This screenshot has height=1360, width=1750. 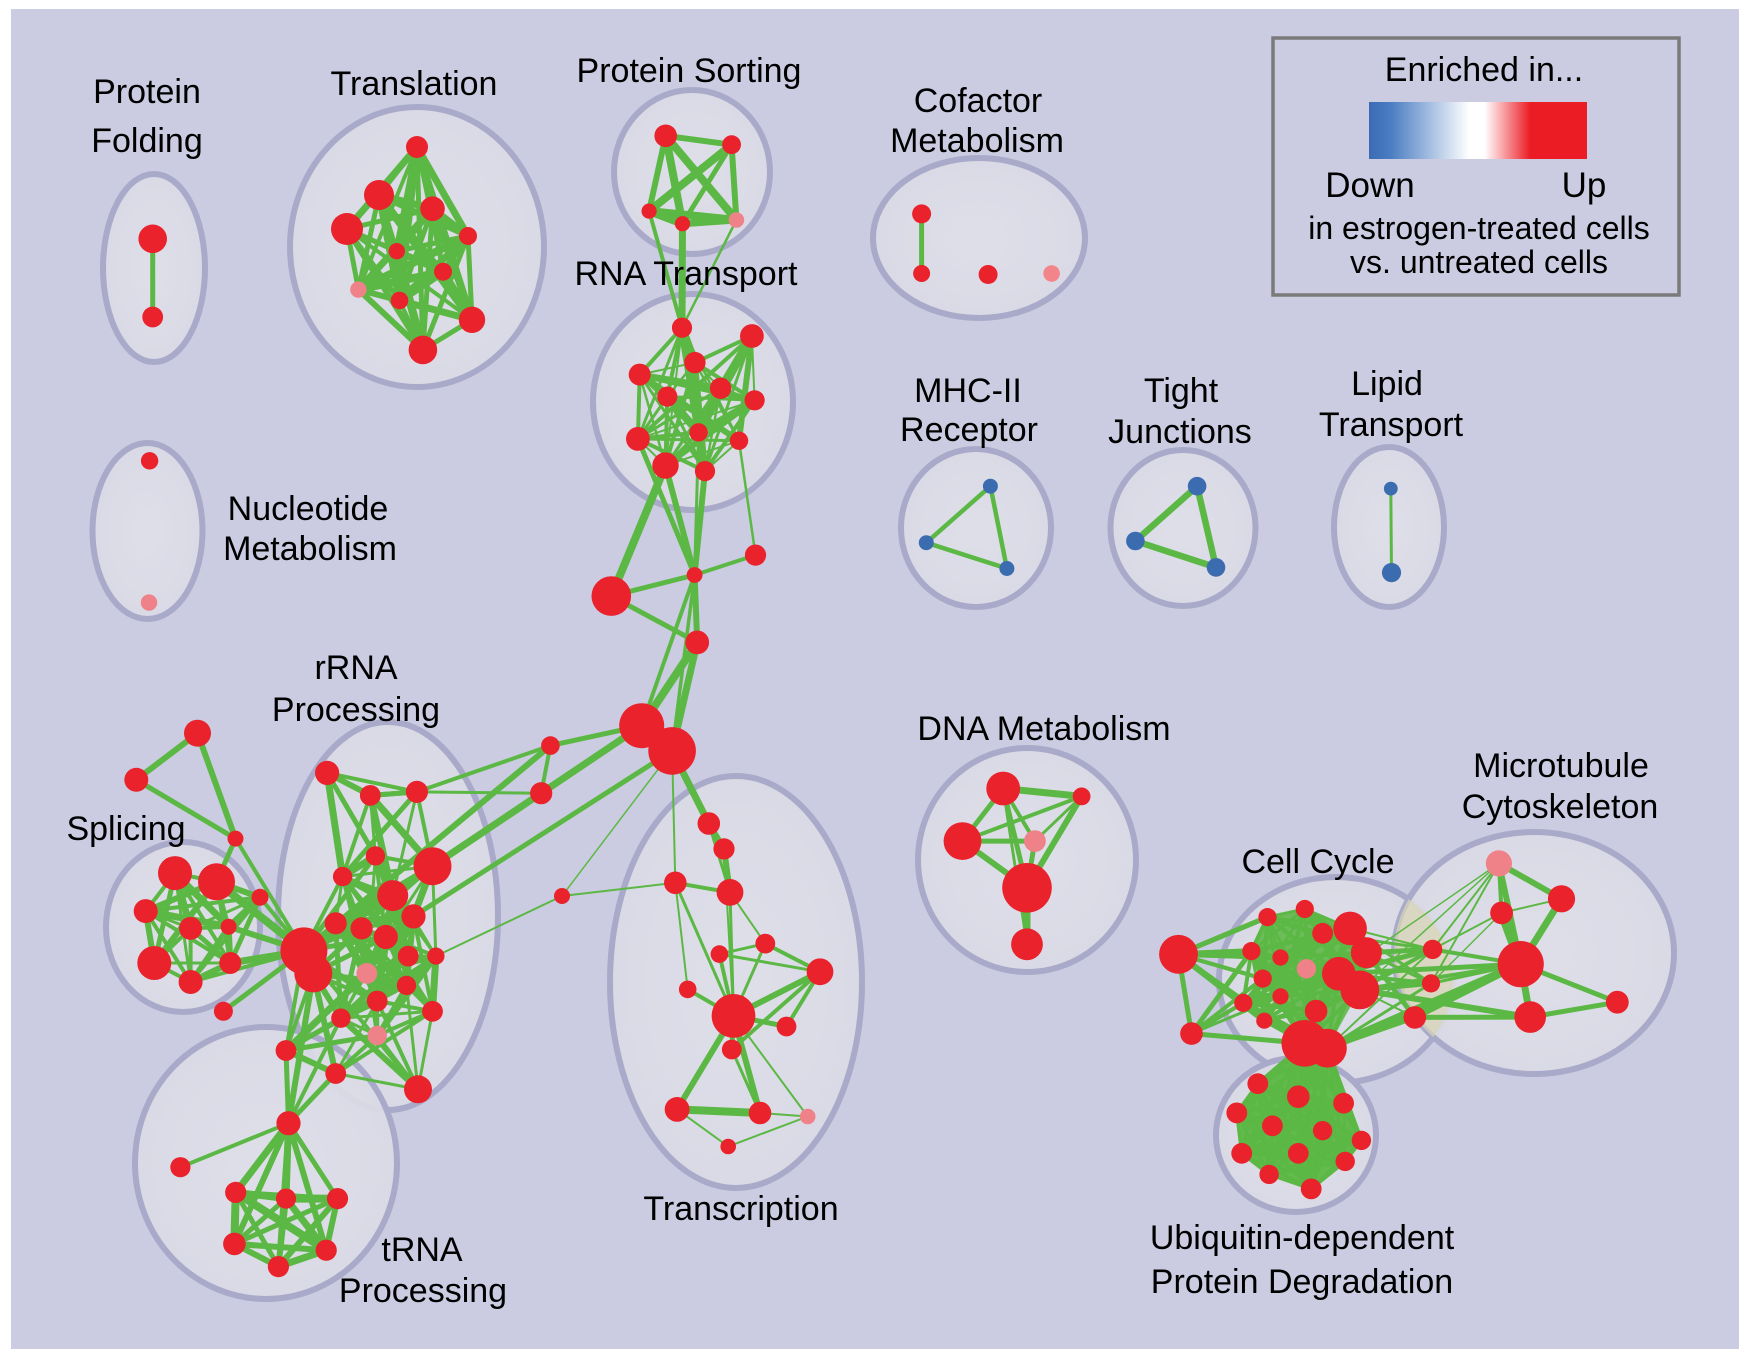 What do you see at coordinates (308, 509) in the screenshot?
I see `svg-text: Nucleotide` at bounding box center [308, 509].